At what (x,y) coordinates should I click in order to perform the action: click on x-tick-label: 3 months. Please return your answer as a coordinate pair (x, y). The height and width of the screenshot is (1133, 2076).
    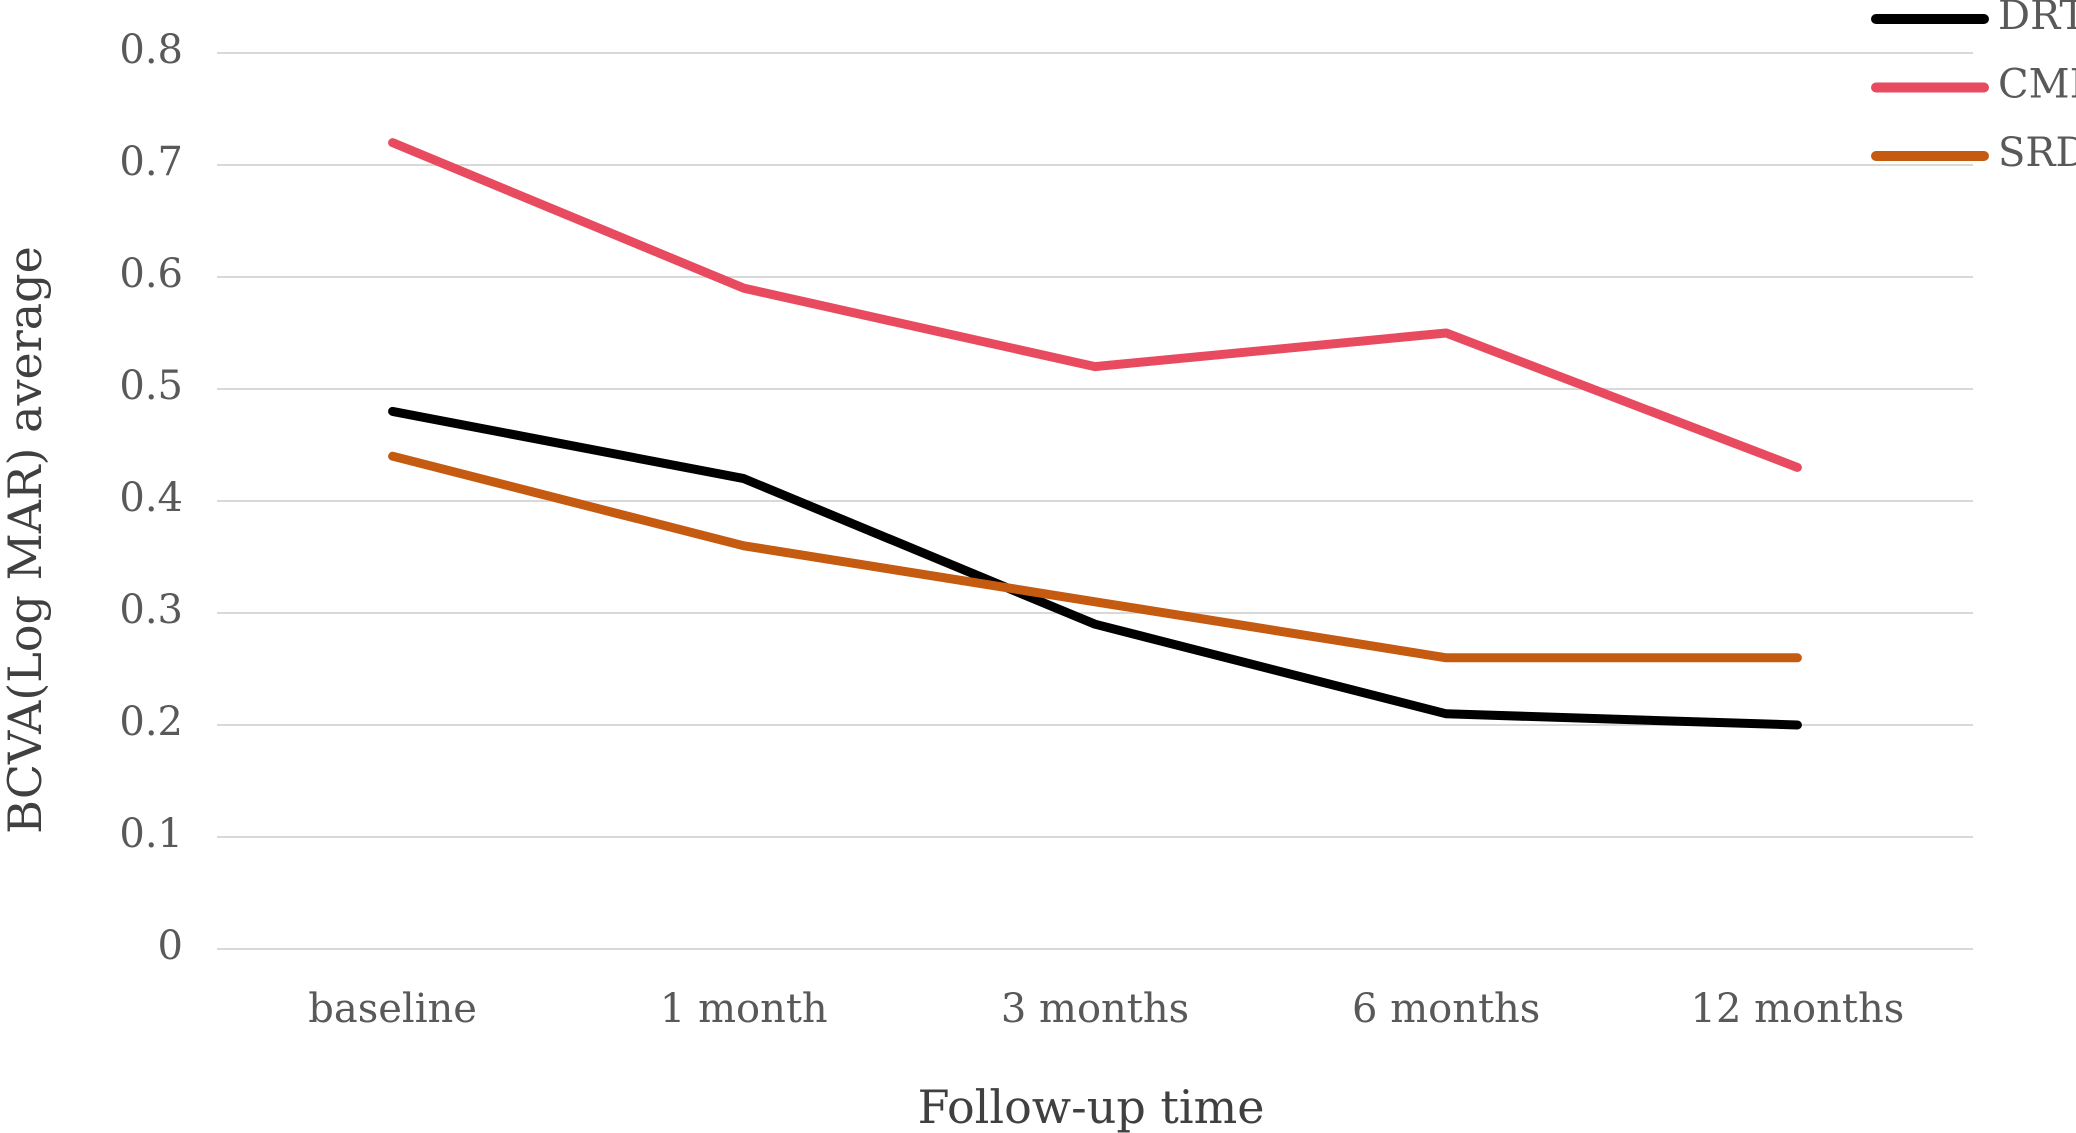
    Looking at the image, I should click on (1095, 1009).